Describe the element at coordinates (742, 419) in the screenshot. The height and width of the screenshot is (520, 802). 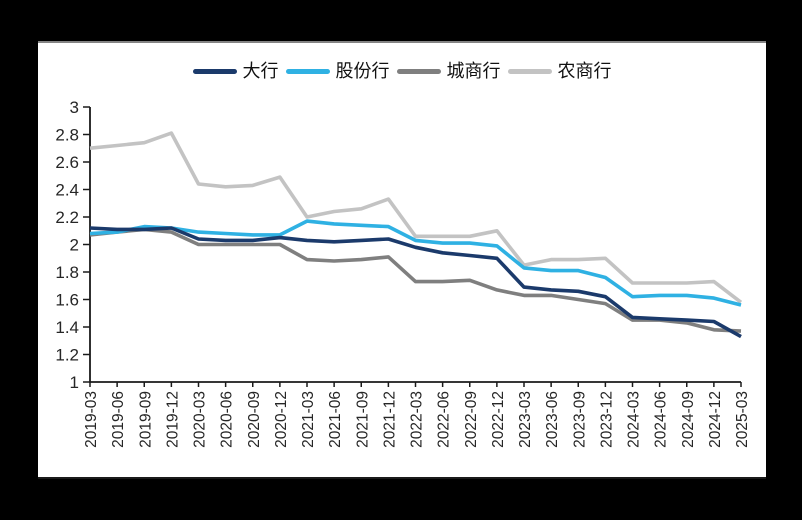
I see `x-tick-label: 2025-03` at that location.